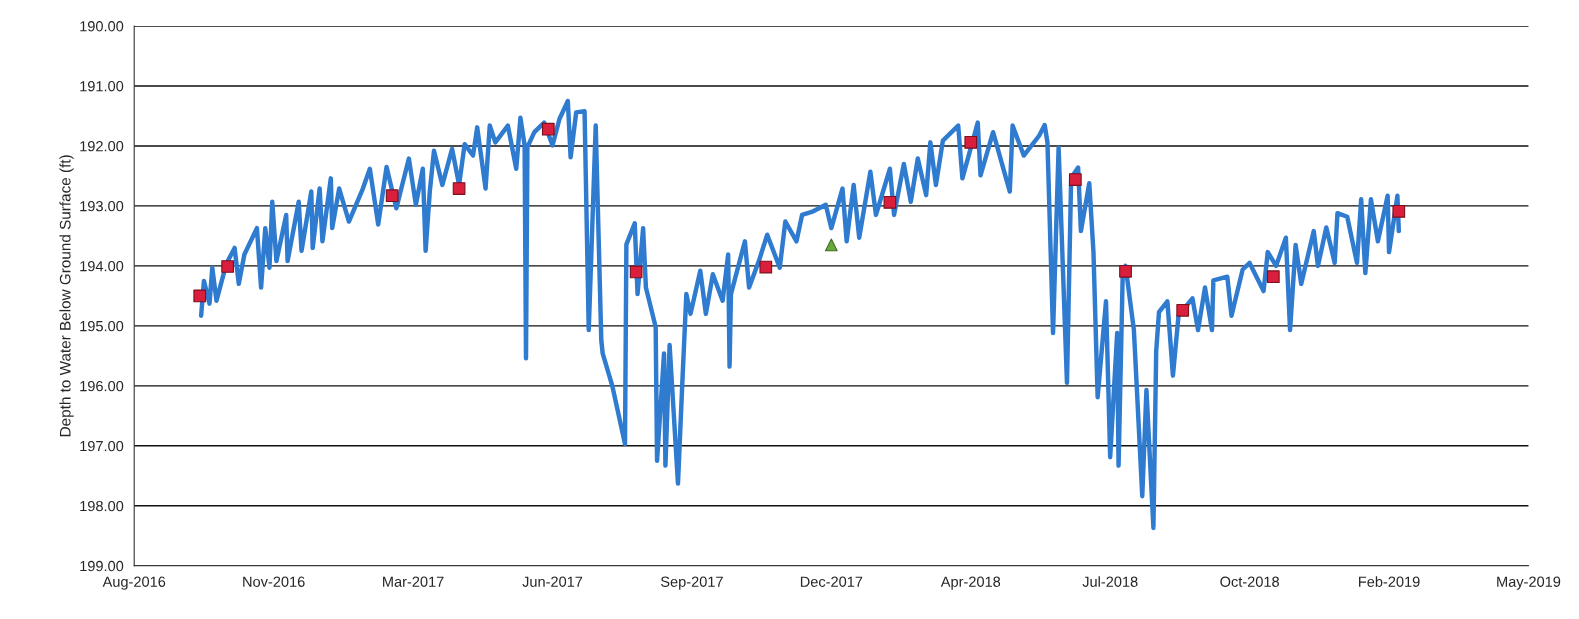  I want to click on x-tick-label: Sep-2017, so click(691, 583).